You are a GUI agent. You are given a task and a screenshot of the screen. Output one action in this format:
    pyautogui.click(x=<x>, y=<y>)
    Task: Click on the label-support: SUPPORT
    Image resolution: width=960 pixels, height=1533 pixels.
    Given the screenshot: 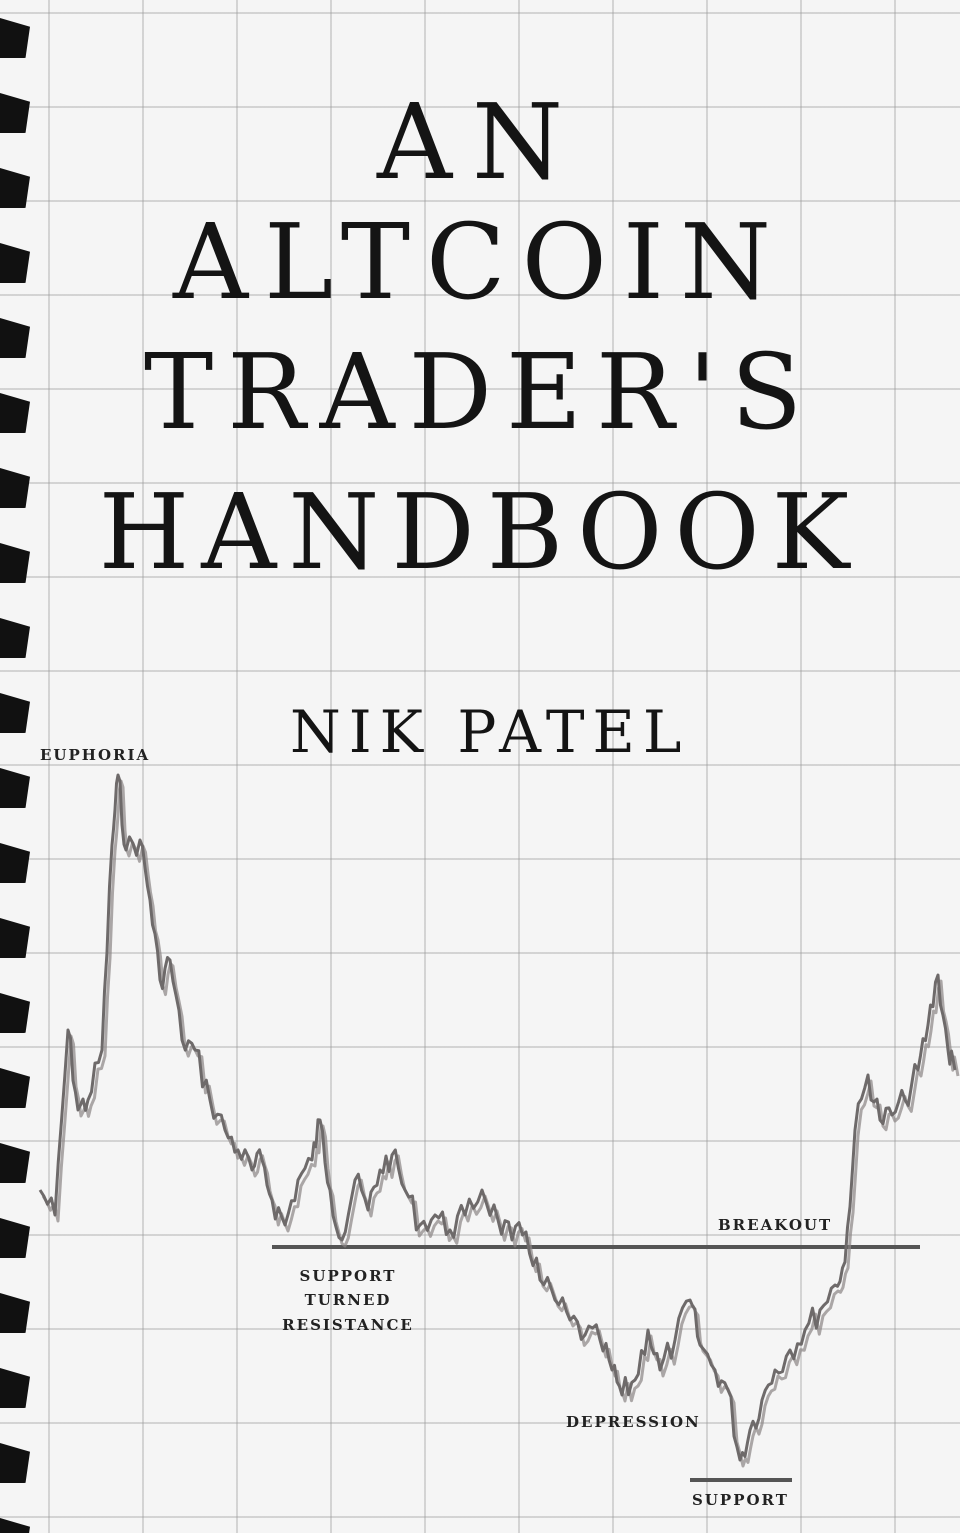 What is the action you would take?
    pyautogui.click(x=740, y=1500)
    